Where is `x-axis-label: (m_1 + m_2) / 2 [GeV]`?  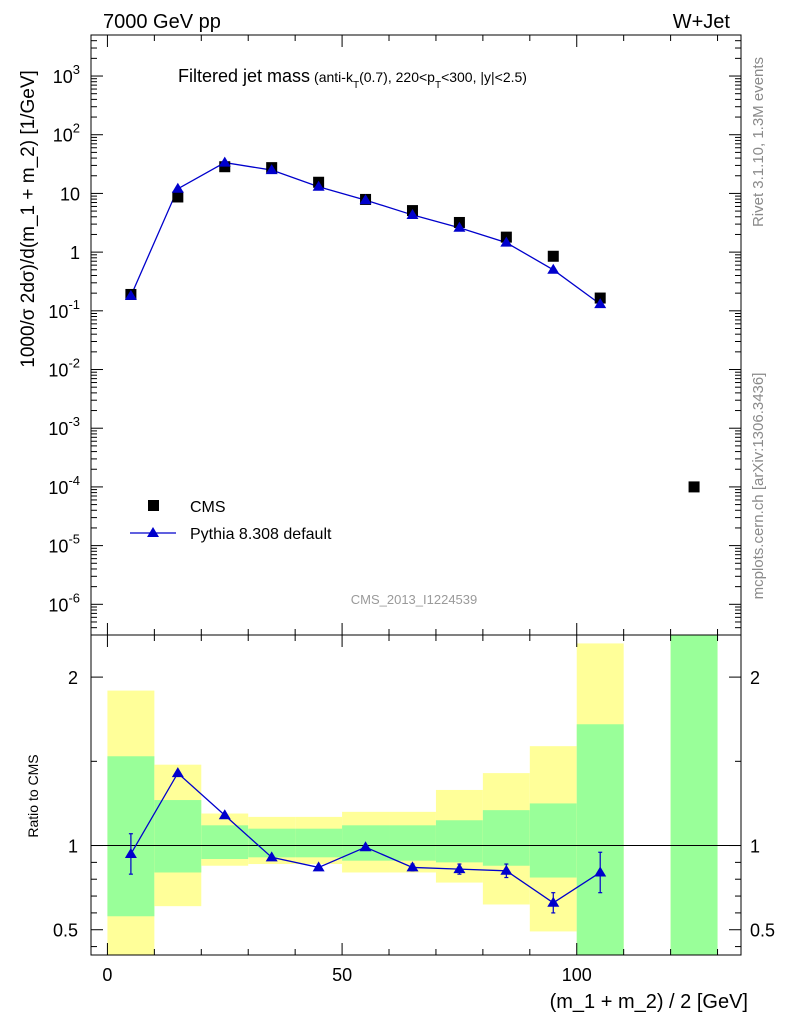
x-axis-label: (m_1 + m_2) / 2 [GeV] is located at coordinates (649, 1002).